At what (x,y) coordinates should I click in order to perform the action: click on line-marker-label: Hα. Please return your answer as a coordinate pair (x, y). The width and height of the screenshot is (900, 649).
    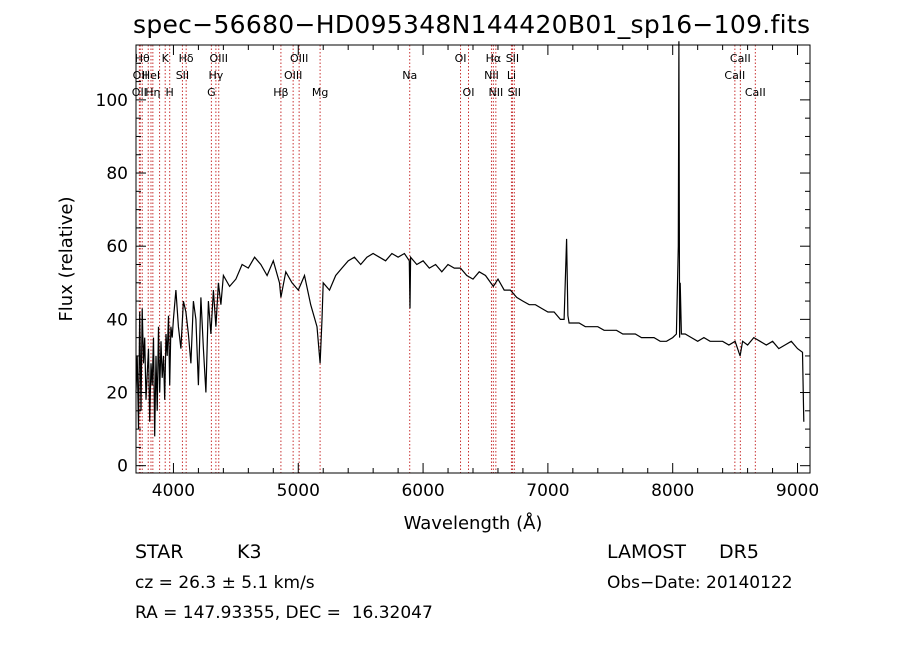
    Looking at the image, I should click on (494, 58).